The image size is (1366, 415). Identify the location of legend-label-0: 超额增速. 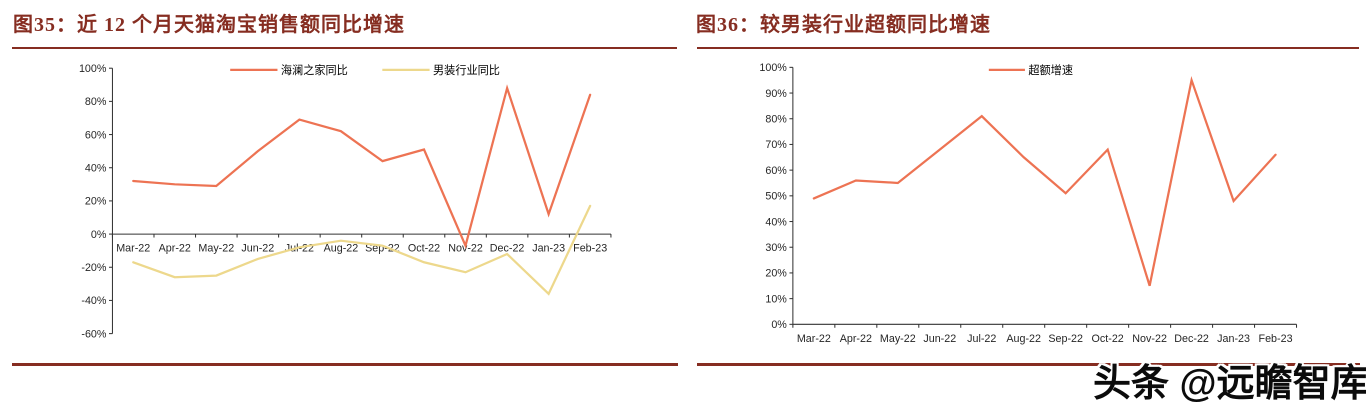
(1050, 70).